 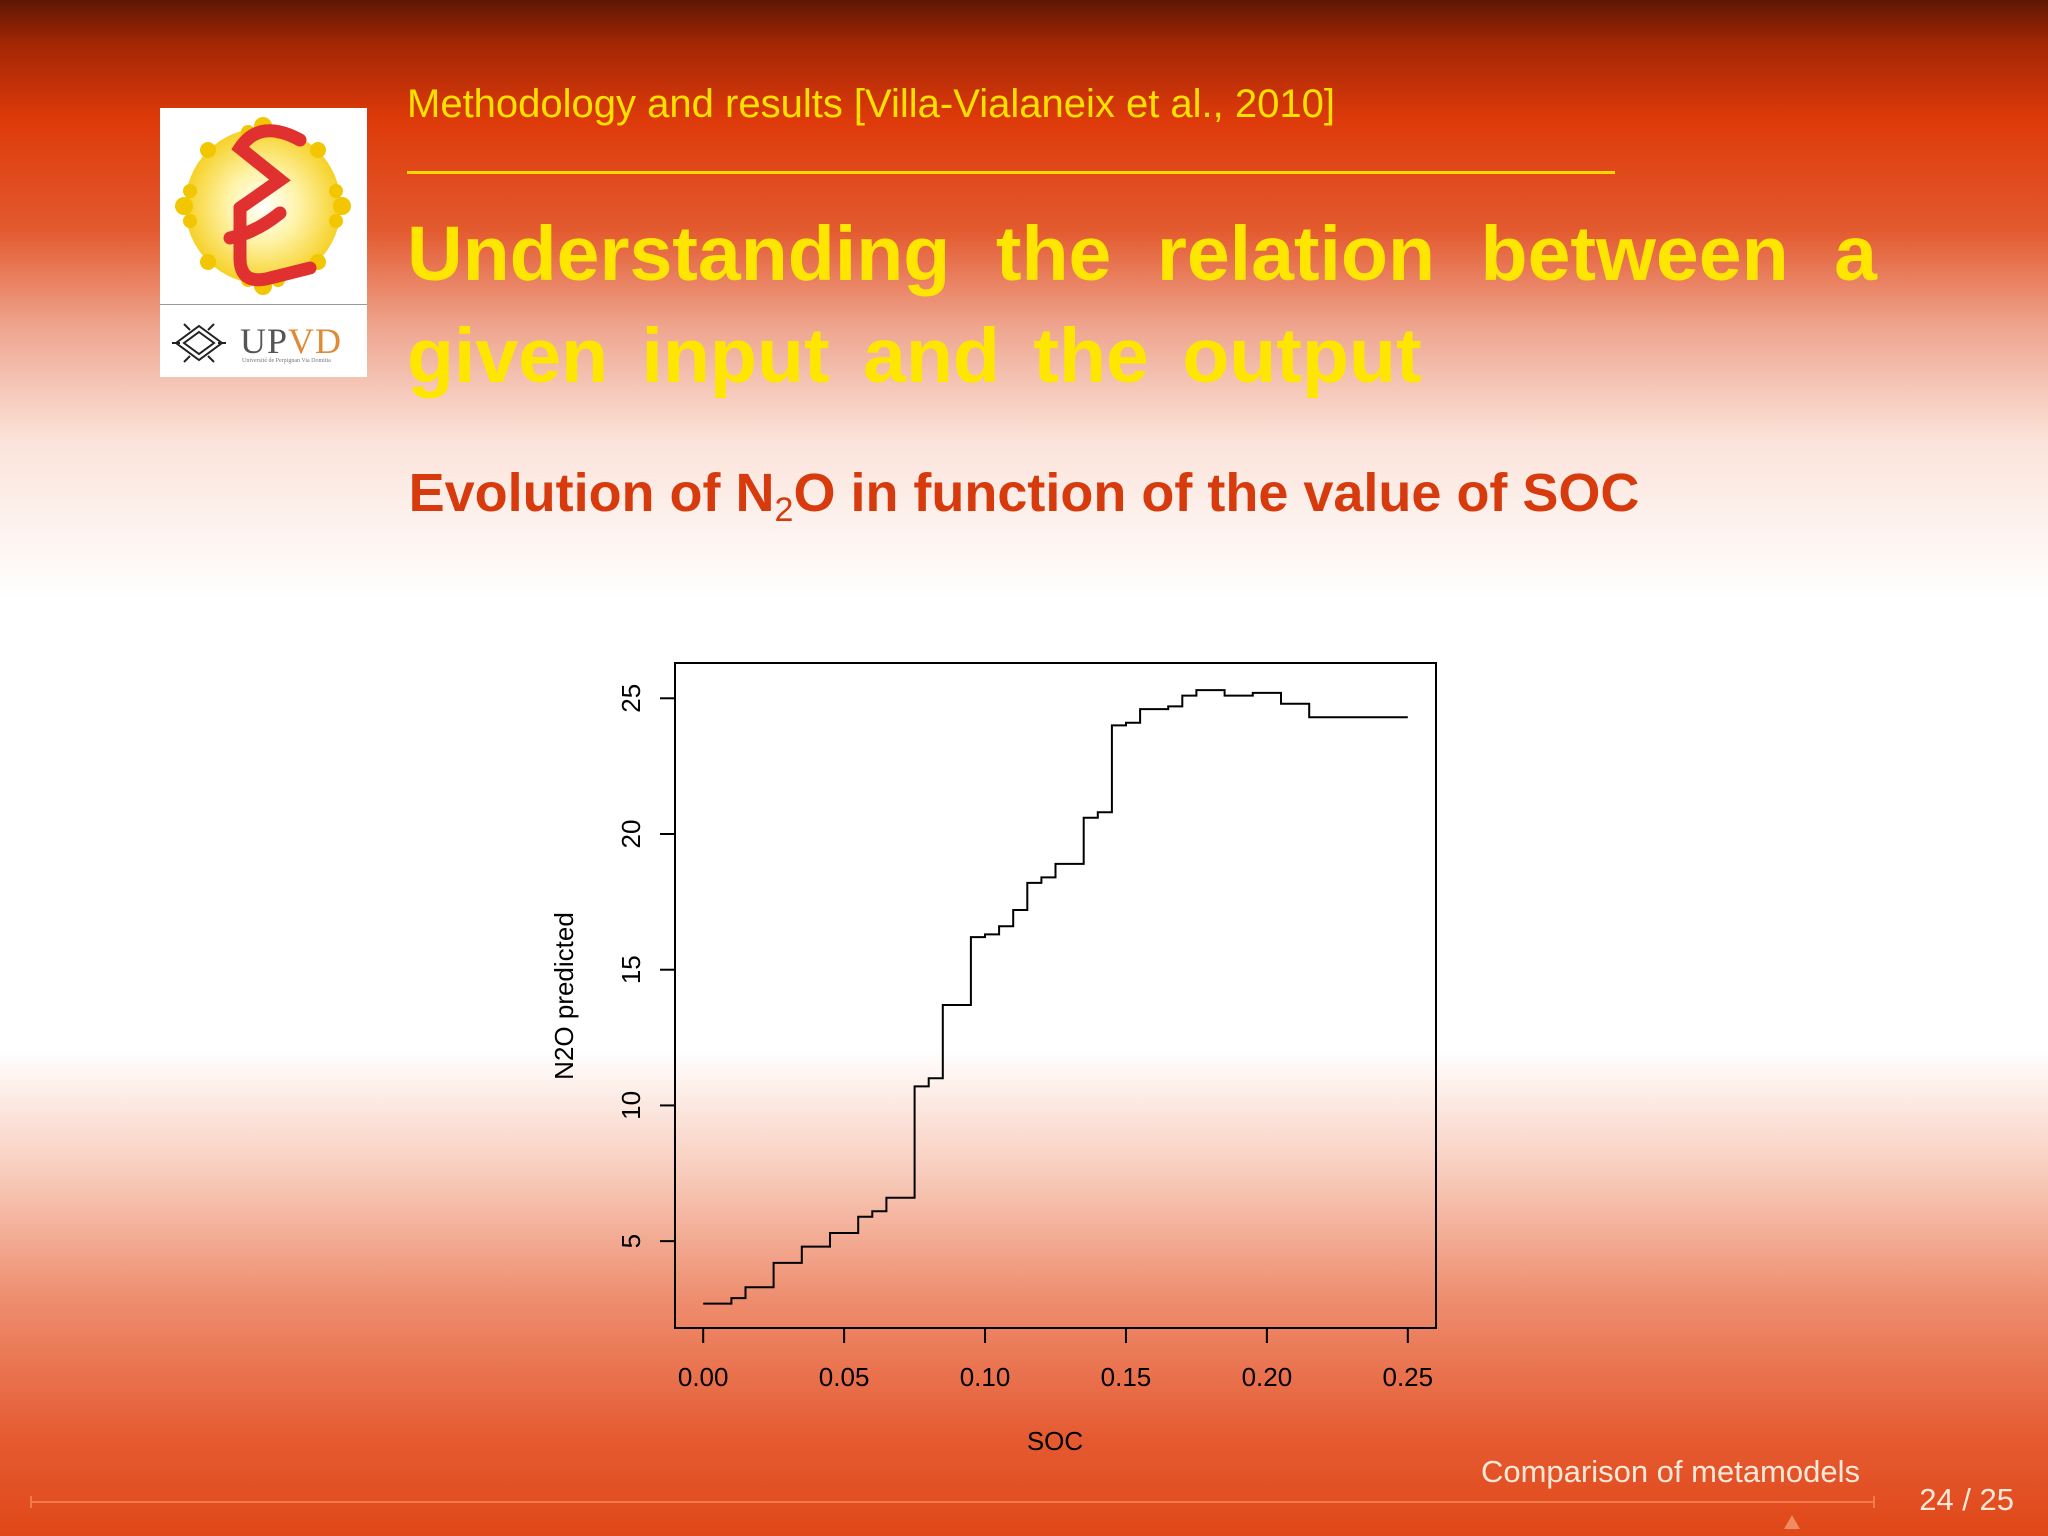 What do you see at coordinates (199, 343) in the screenshot?
I see `upvd-diamond-icon` at bounding box center [199, 343].